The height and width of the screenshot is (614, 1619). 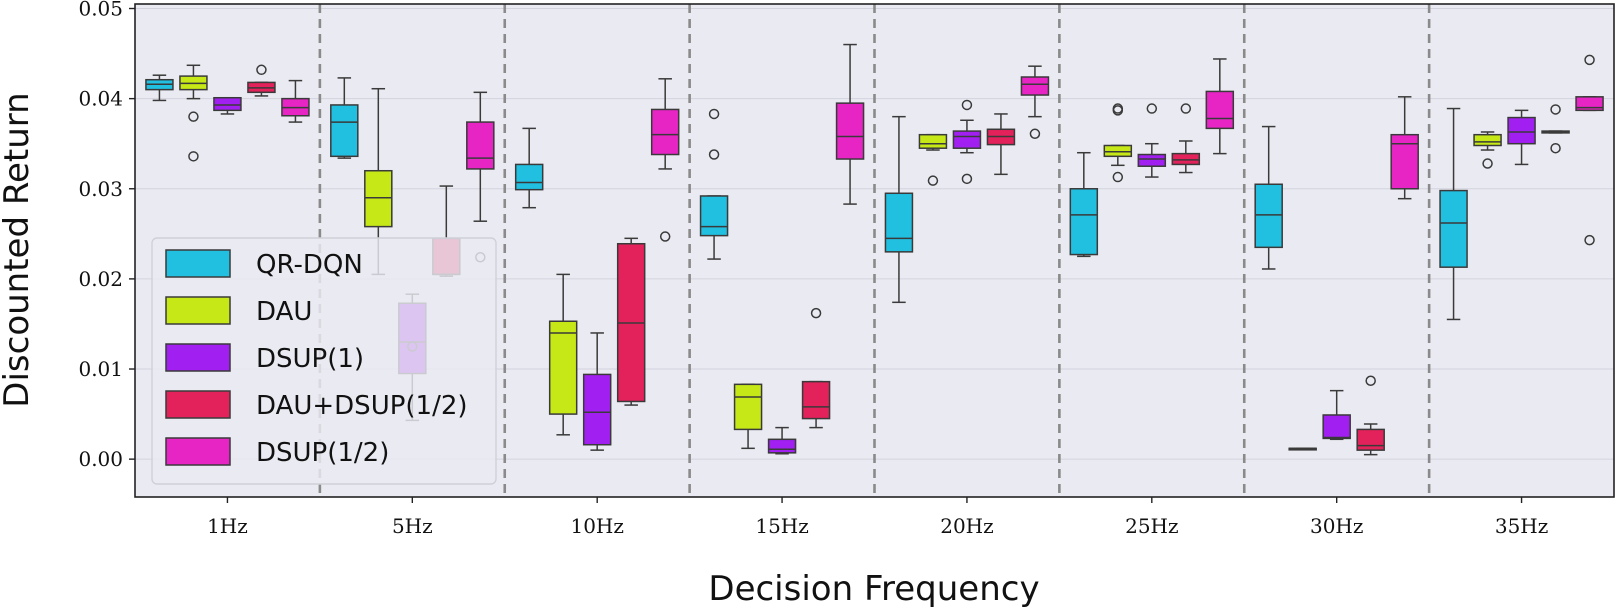 I want to click on x-tick-label: 20Hz, so click(x=966, y=526).